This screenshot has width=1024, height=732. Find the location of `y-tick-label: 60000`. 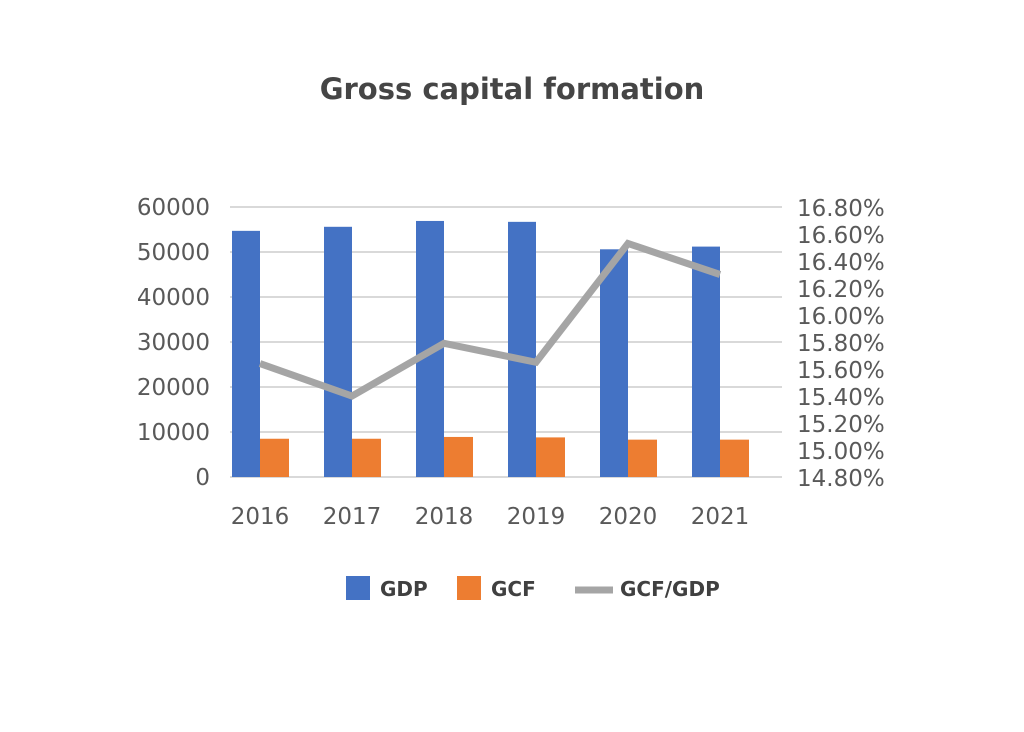

y-tick-label: 60000 is located at coordinates (173, 208).